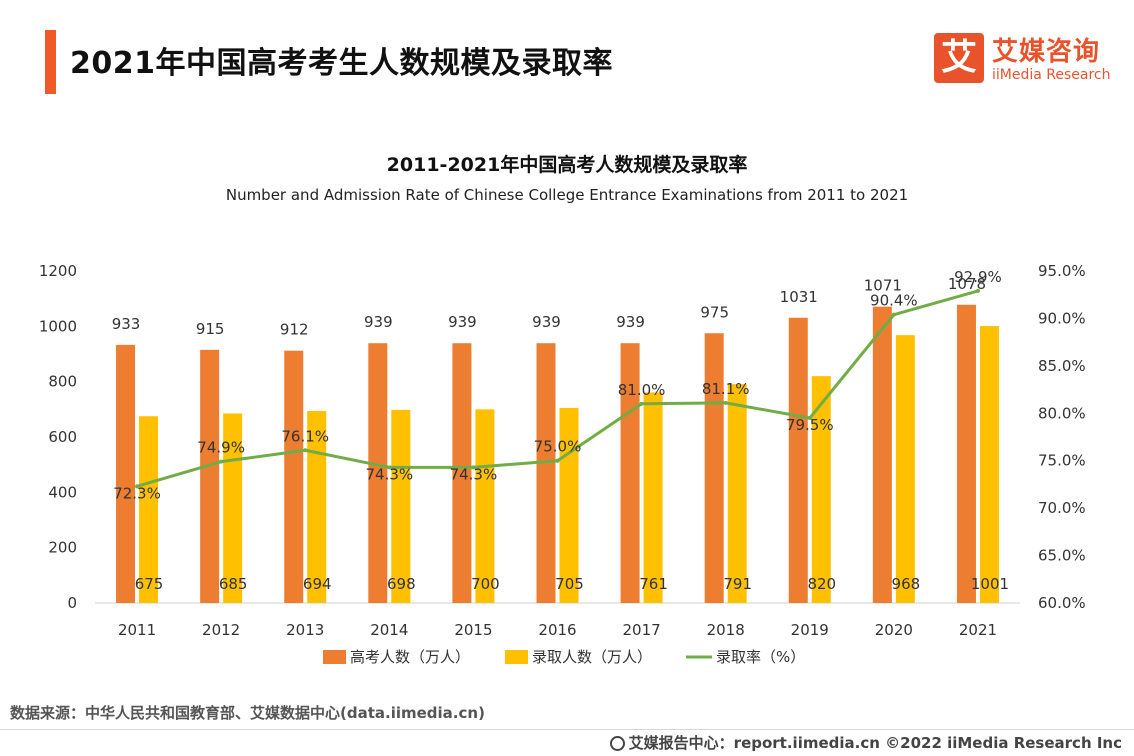 This screenshot has height=756, width=1134. What do you see at coordinates (233, 584) in the screenshot?
I see `bar-admitted-label: 685` at bounding box center [233, 584].